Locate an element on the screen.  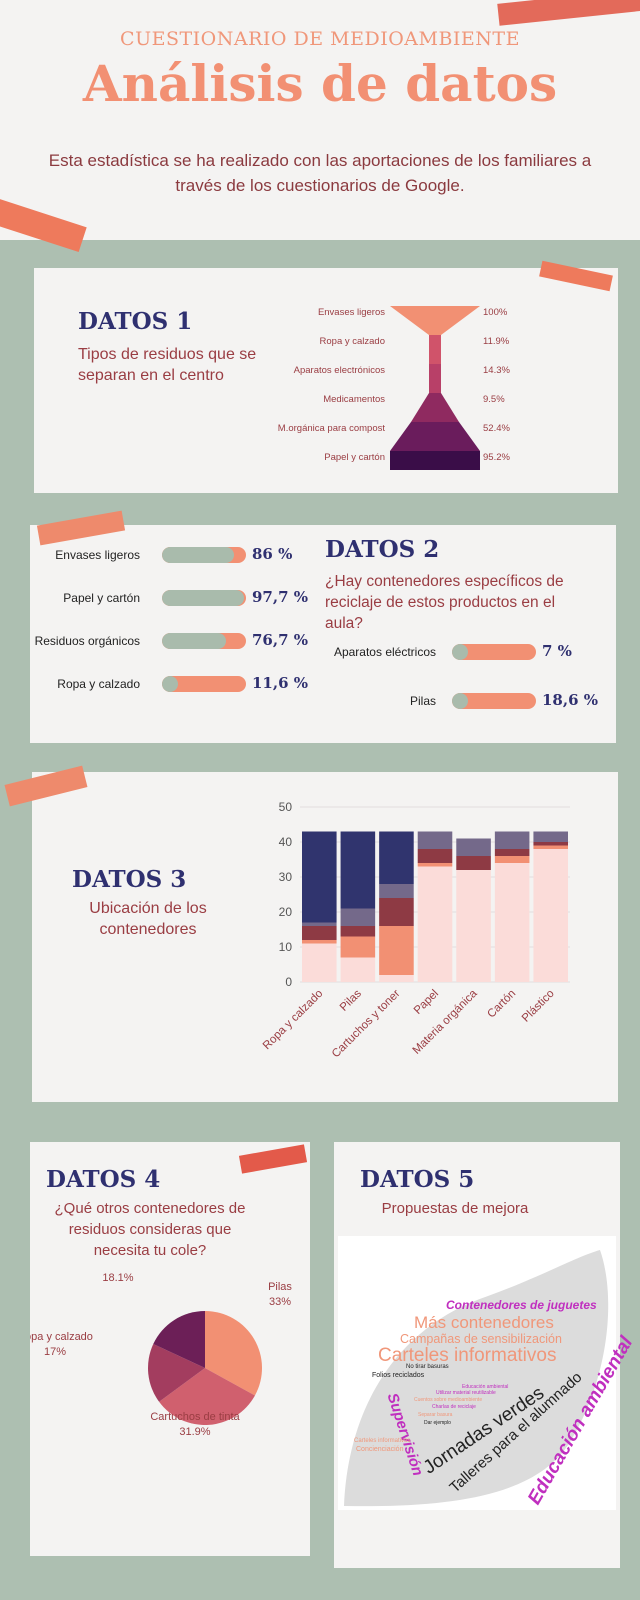
pie-value-label: 18.1% is located at coordinates (117, 1278).